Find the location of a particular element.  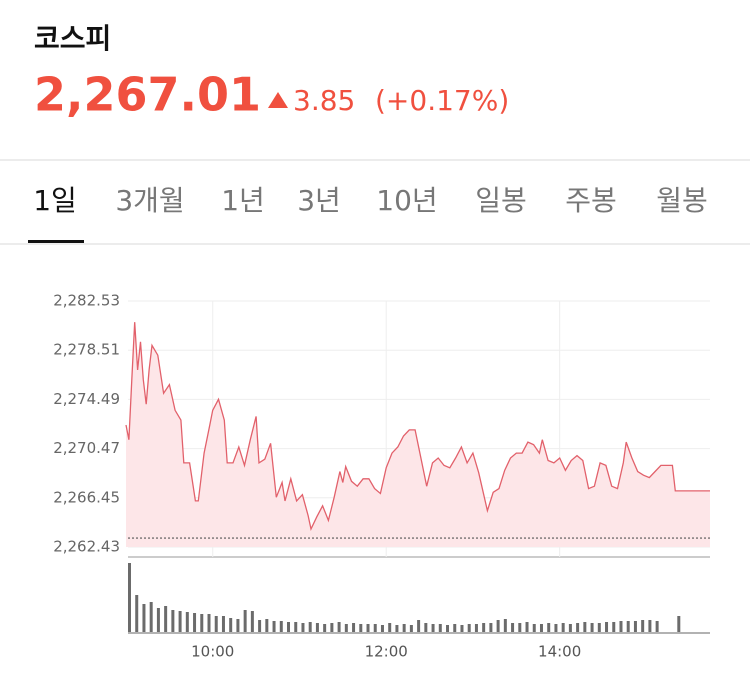

y-tick-label: 2,270.47 is located at coordinates (86, 448).